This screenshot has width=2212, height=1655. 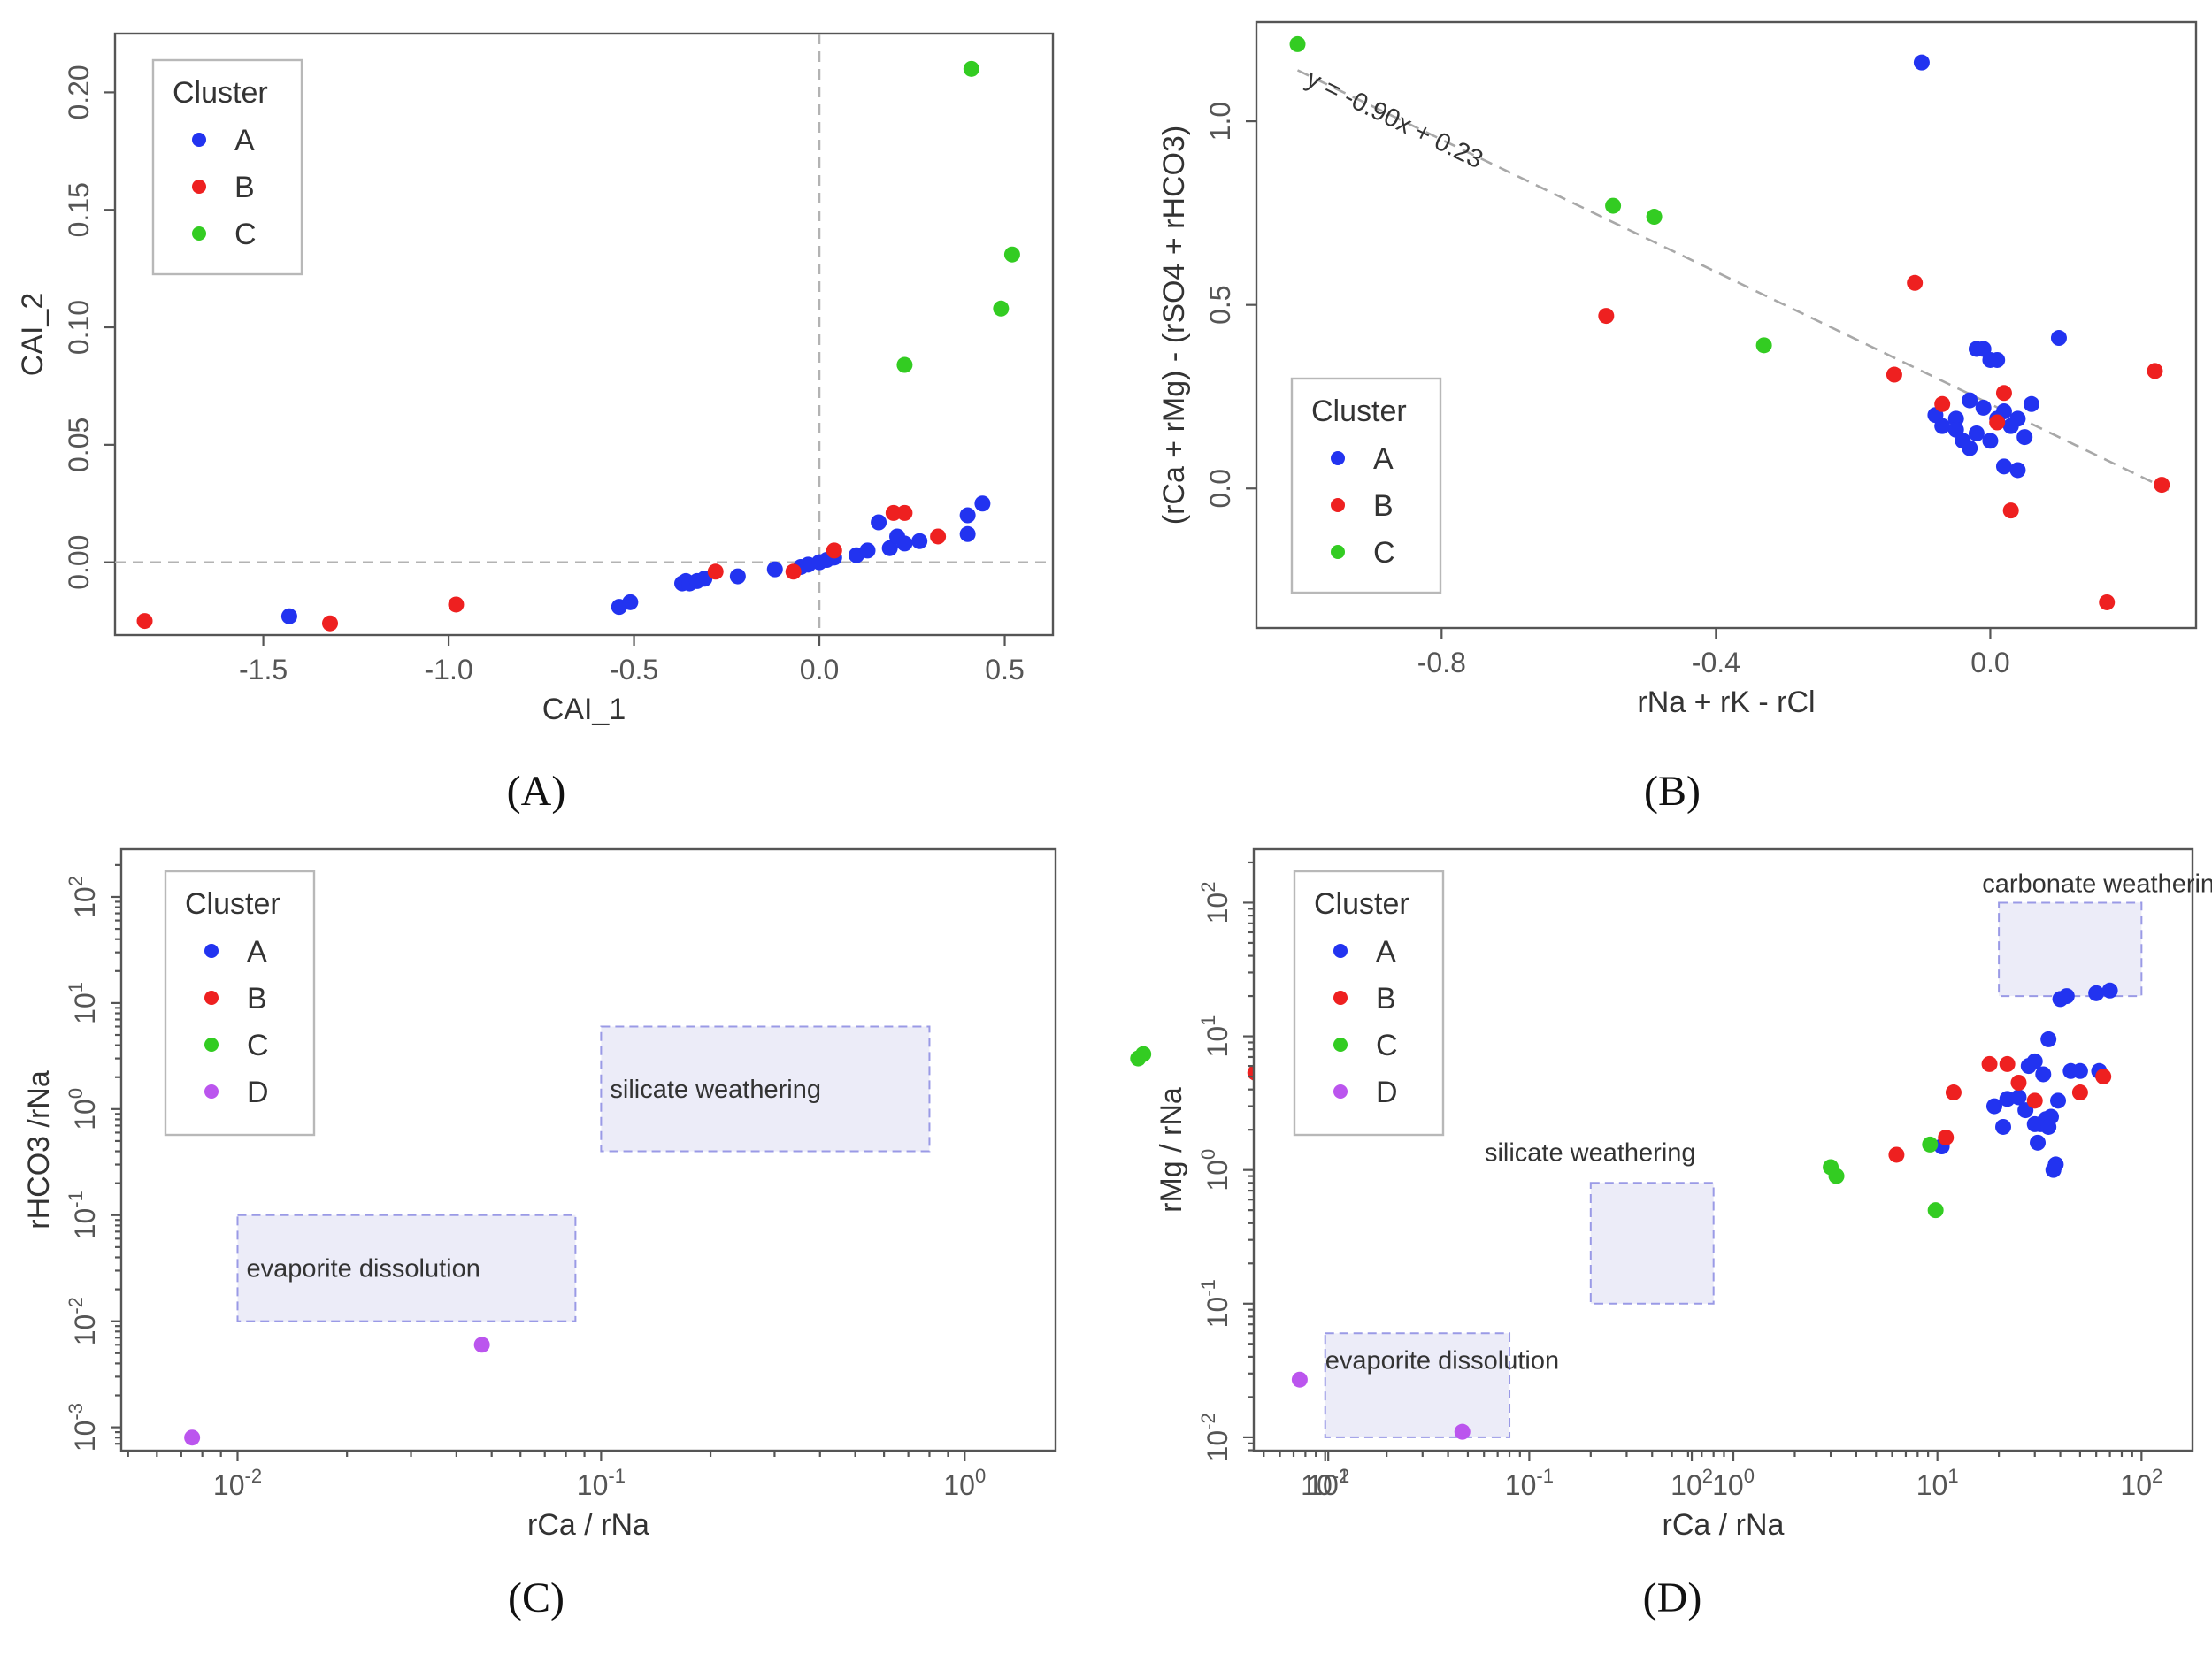 What do you see at coordinates (965, 1483) in the screenshot?
I see `x-tick-label: 10⁰` at bounding box center [965, 1483].